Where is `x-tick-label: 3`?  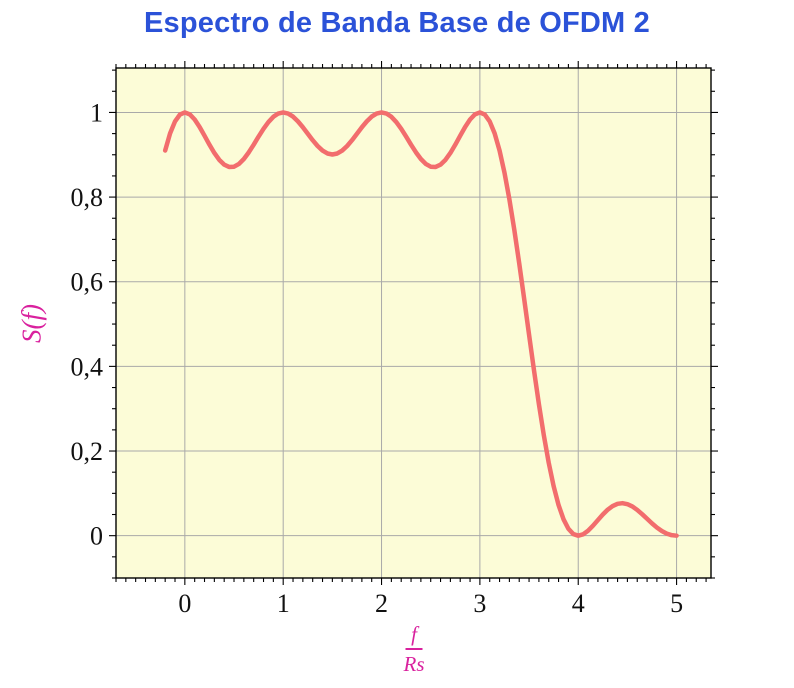
x-tick-label: 3 is located at coordinates (479, 603).